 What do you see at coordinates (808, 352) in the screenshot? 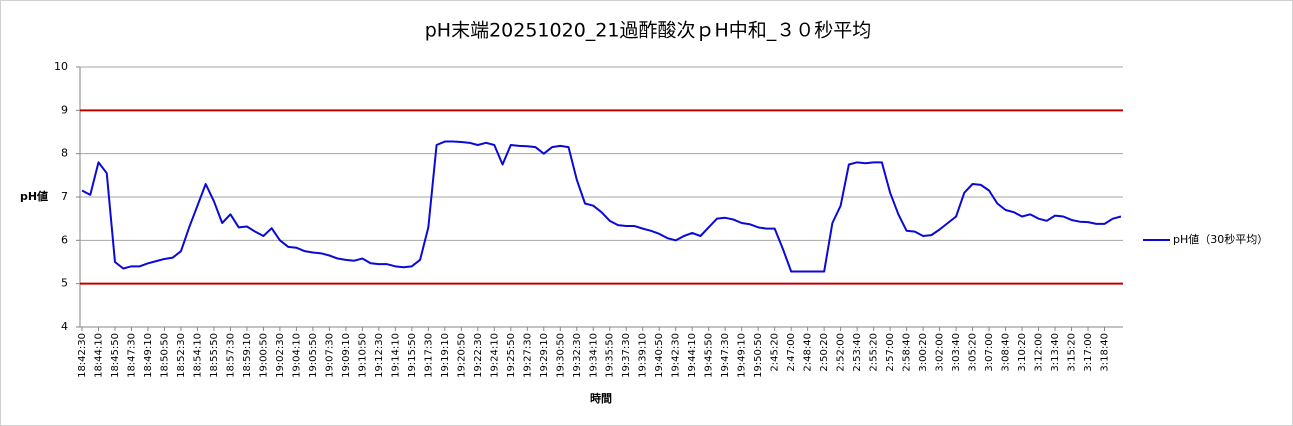
I see `x-tick-label: 2:48:40` at bounding box center [808, 352].